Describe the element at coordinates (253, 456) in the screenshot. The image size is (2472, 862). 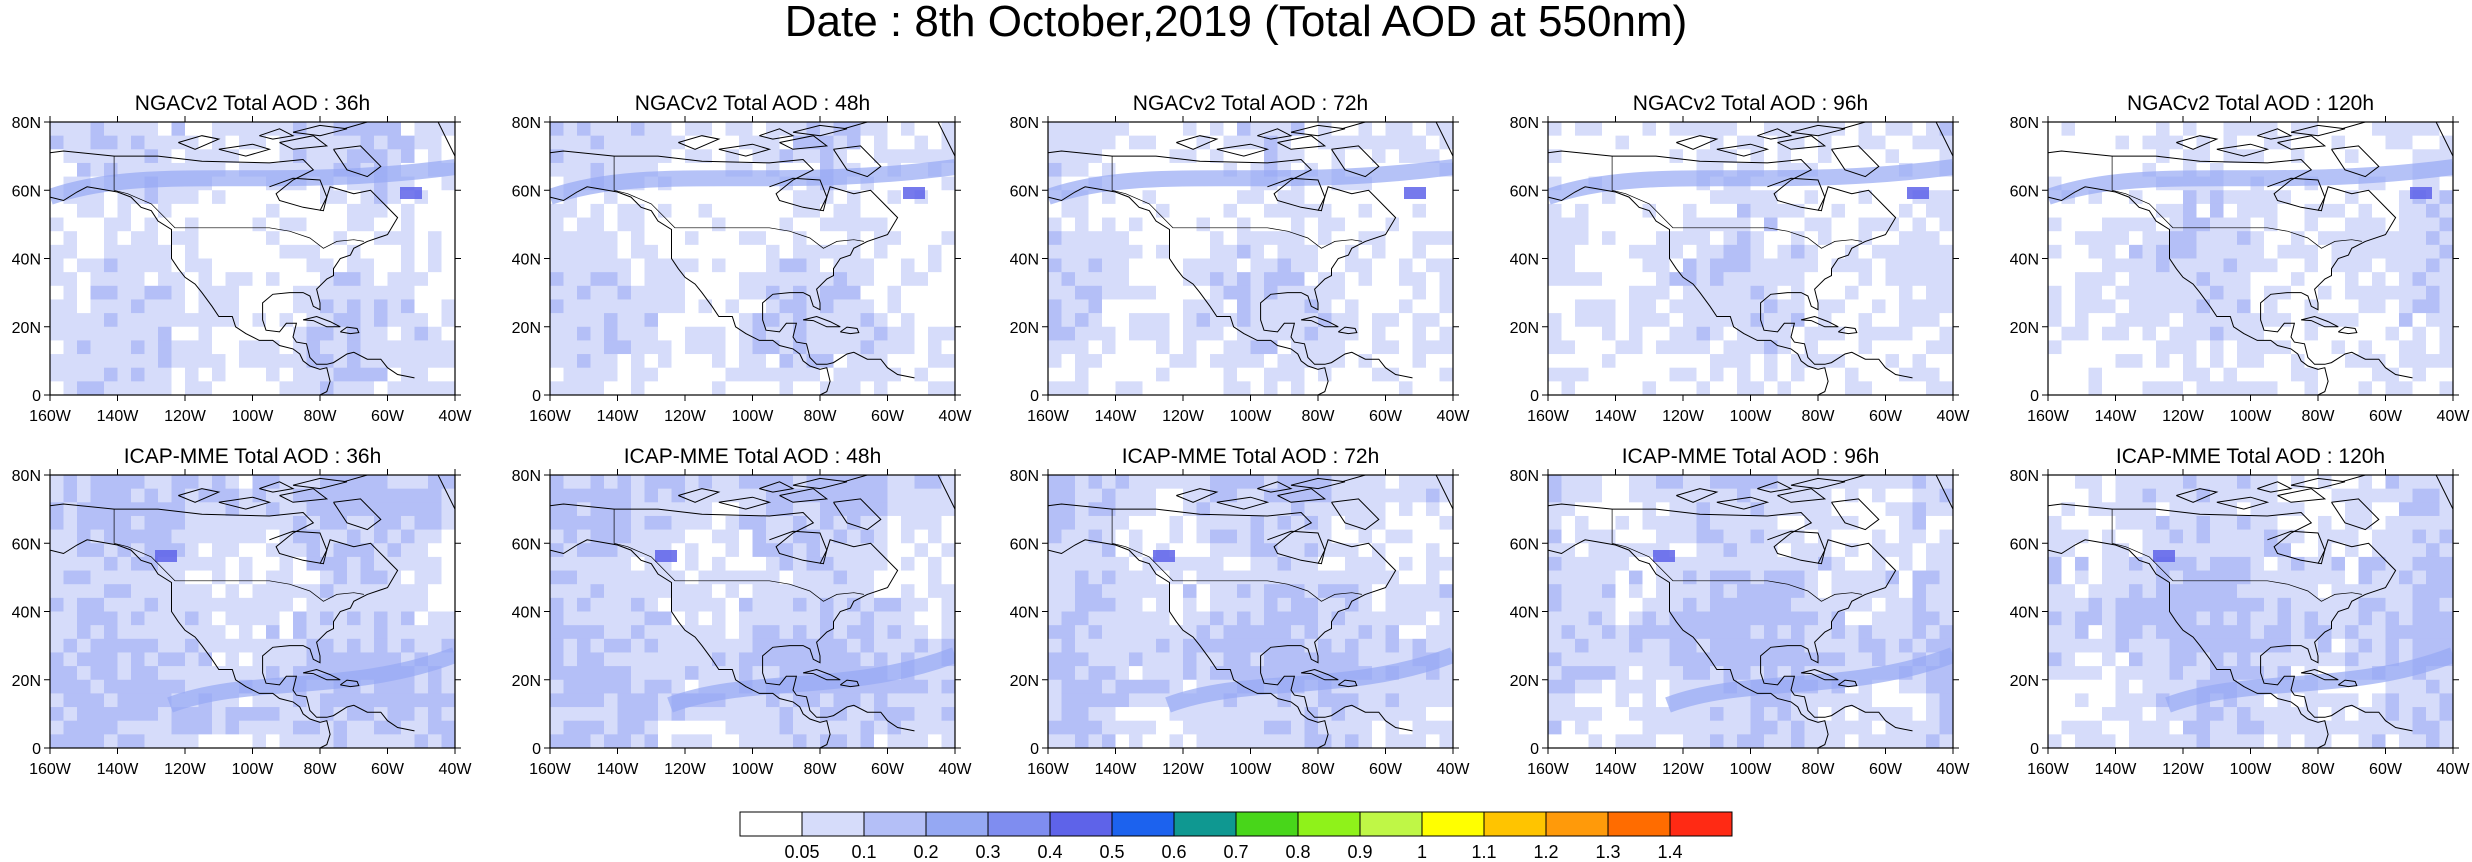
I see `panel-title: ICAP-MME Total AOD : 36h` at that location.